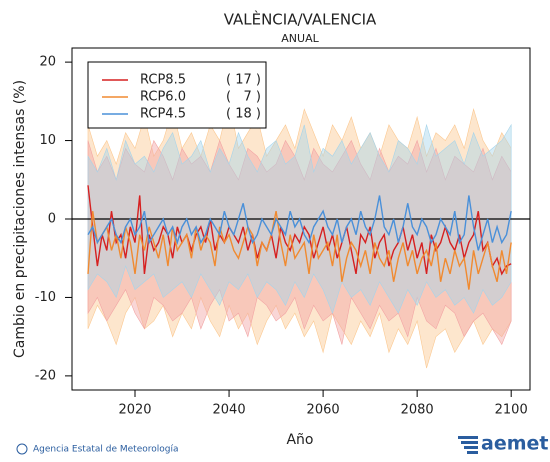 This screenshot has width=550, height=462. What do you see at coordinates (417, 410) in the screenshot?
I see `x-tick-label: 2080` at bounding box center [417, 410].